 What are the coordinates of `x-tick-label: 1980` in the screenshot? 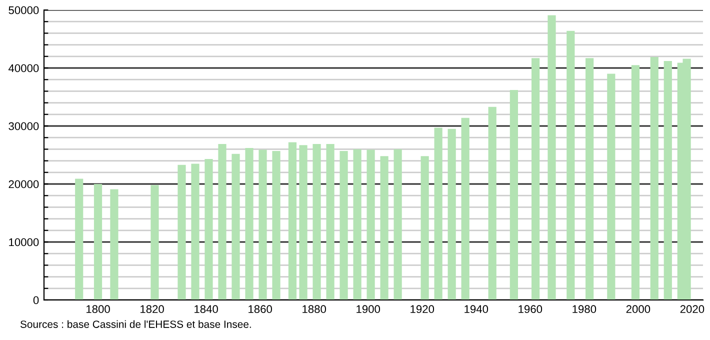 It's located at (584, 309).